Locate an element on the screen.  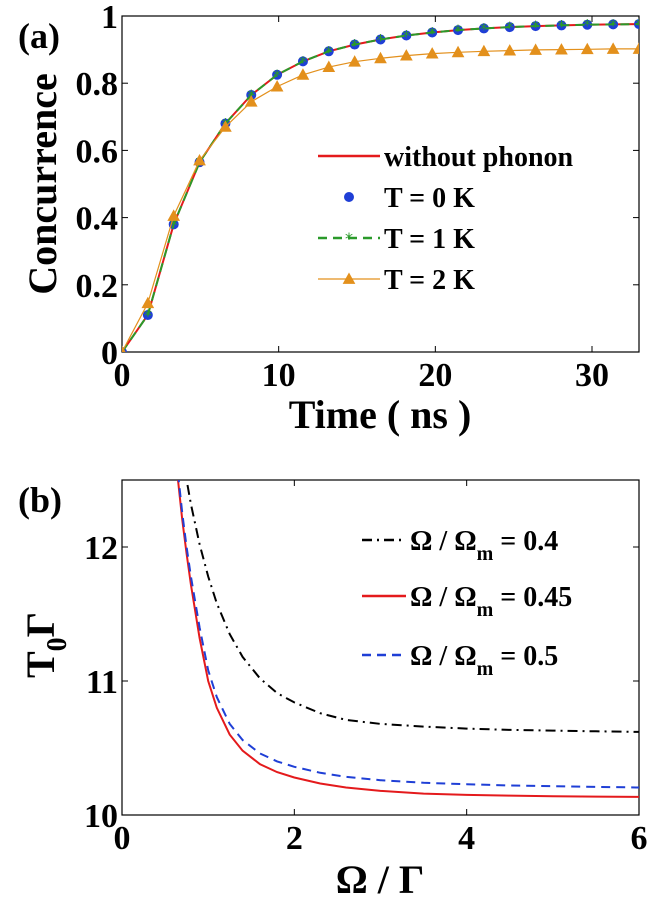
panel-b-legend: Ω / Ωm = 0.4 Ω / Ωm = 0.45 Ω / Ωm = 0.5 is located at coordinates (467, 603).